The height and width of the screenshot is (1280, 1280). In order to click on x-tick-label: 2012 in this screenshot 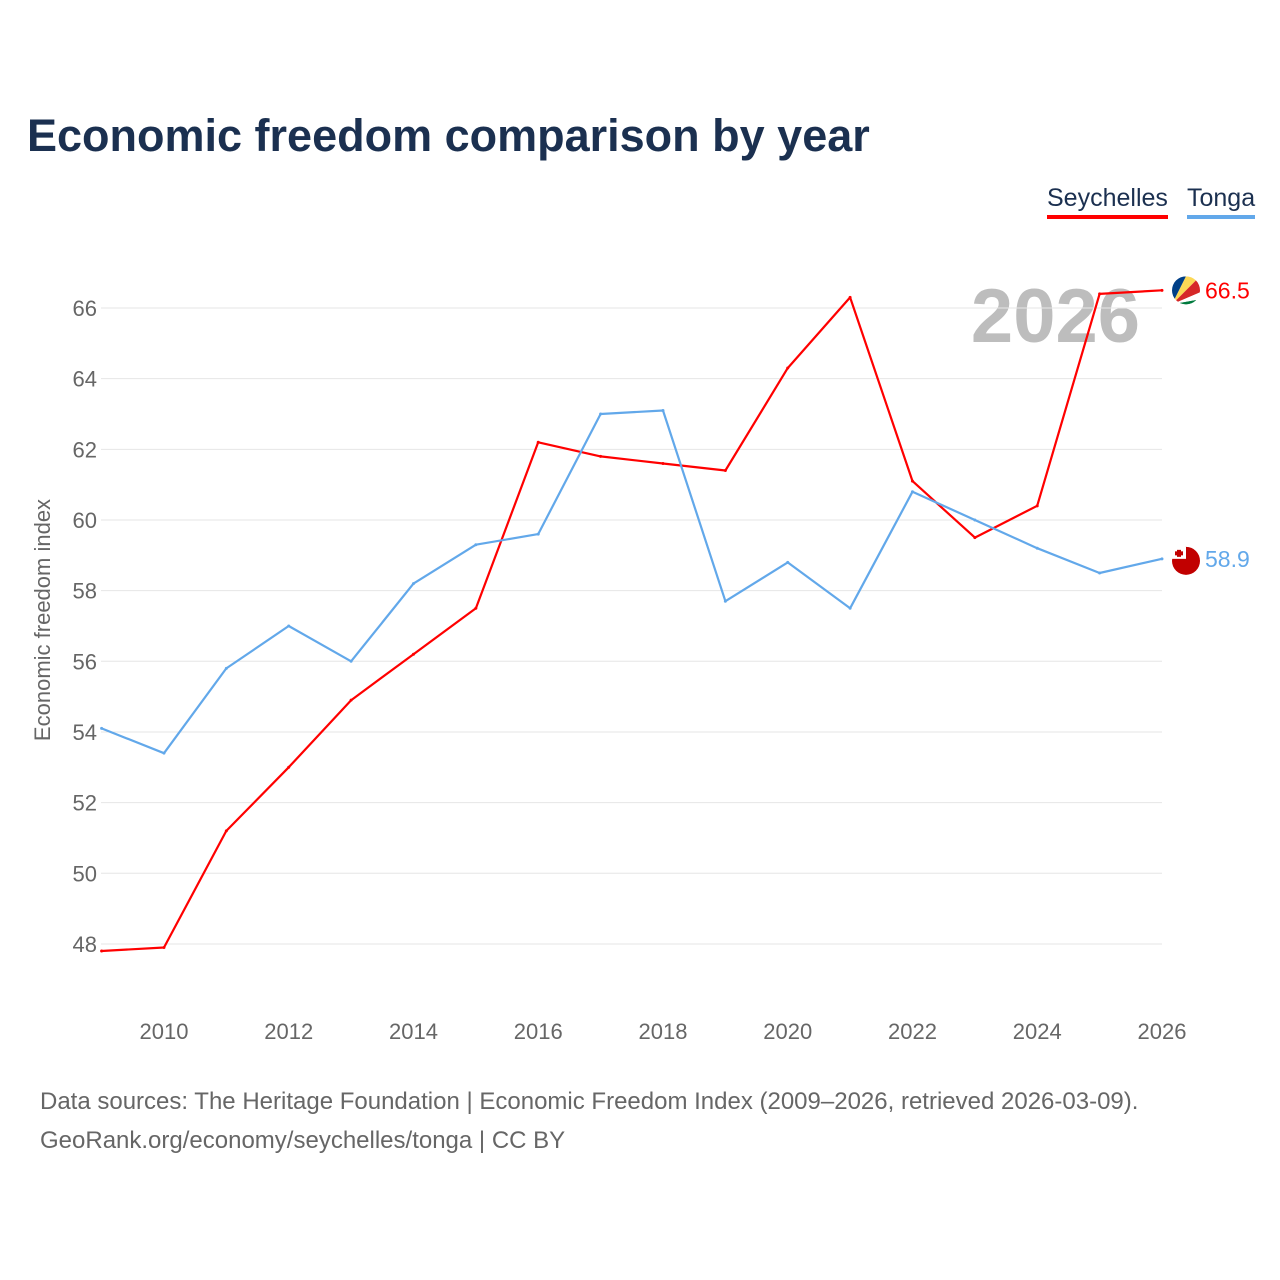, I will do `click(288, 1031)`.